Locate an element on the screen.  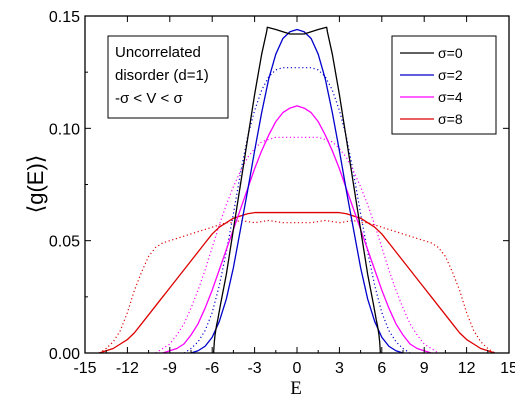
x-tick-label: -3 is located at coordinates (254, 368).